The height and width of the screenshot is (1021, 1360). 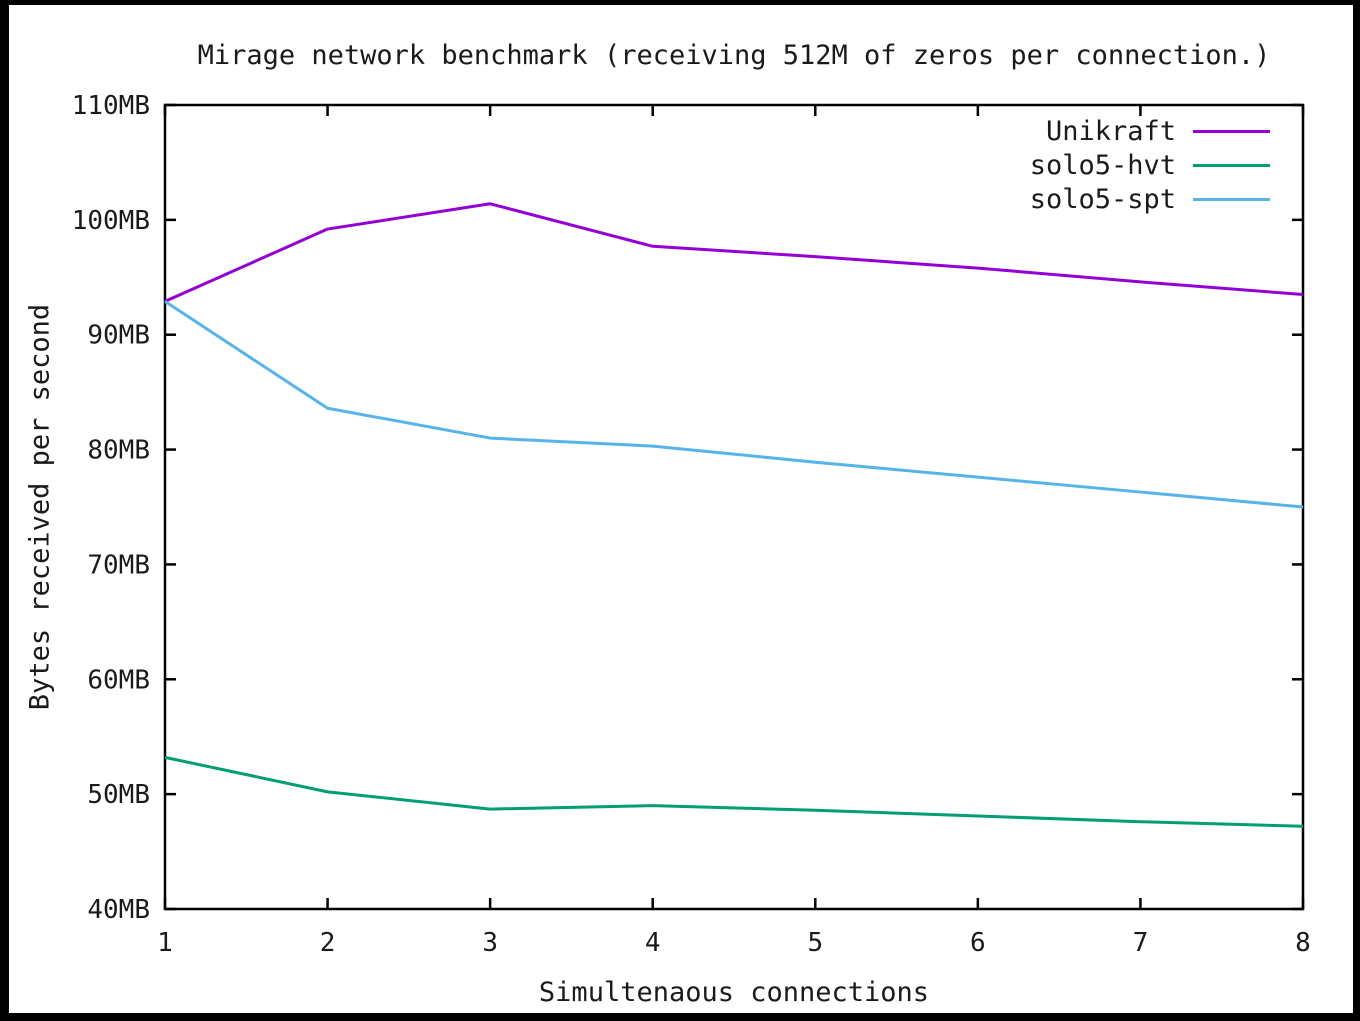 What do you see at coordinates (111, 106) in the screenshot?
I see `y-tick-label: 110MB` at bounding box center [111, 106].